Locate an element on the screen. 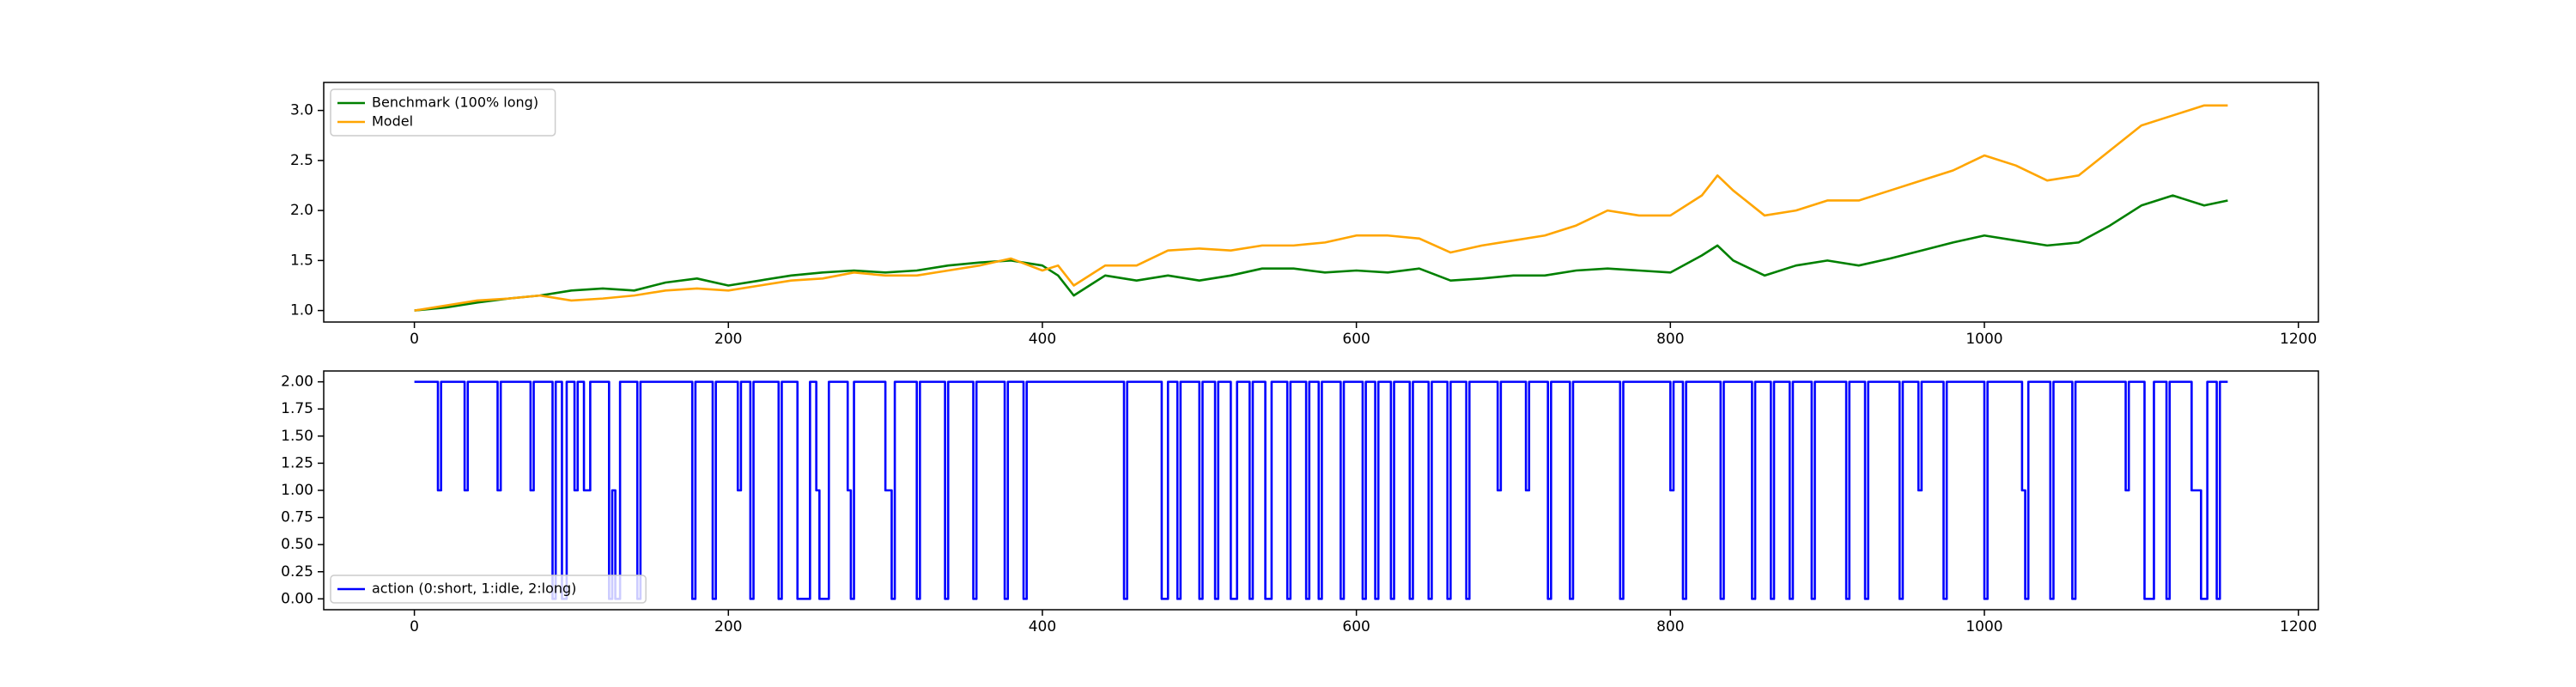  y-tick-label: 2.0 is located at coordinates (301, 210).